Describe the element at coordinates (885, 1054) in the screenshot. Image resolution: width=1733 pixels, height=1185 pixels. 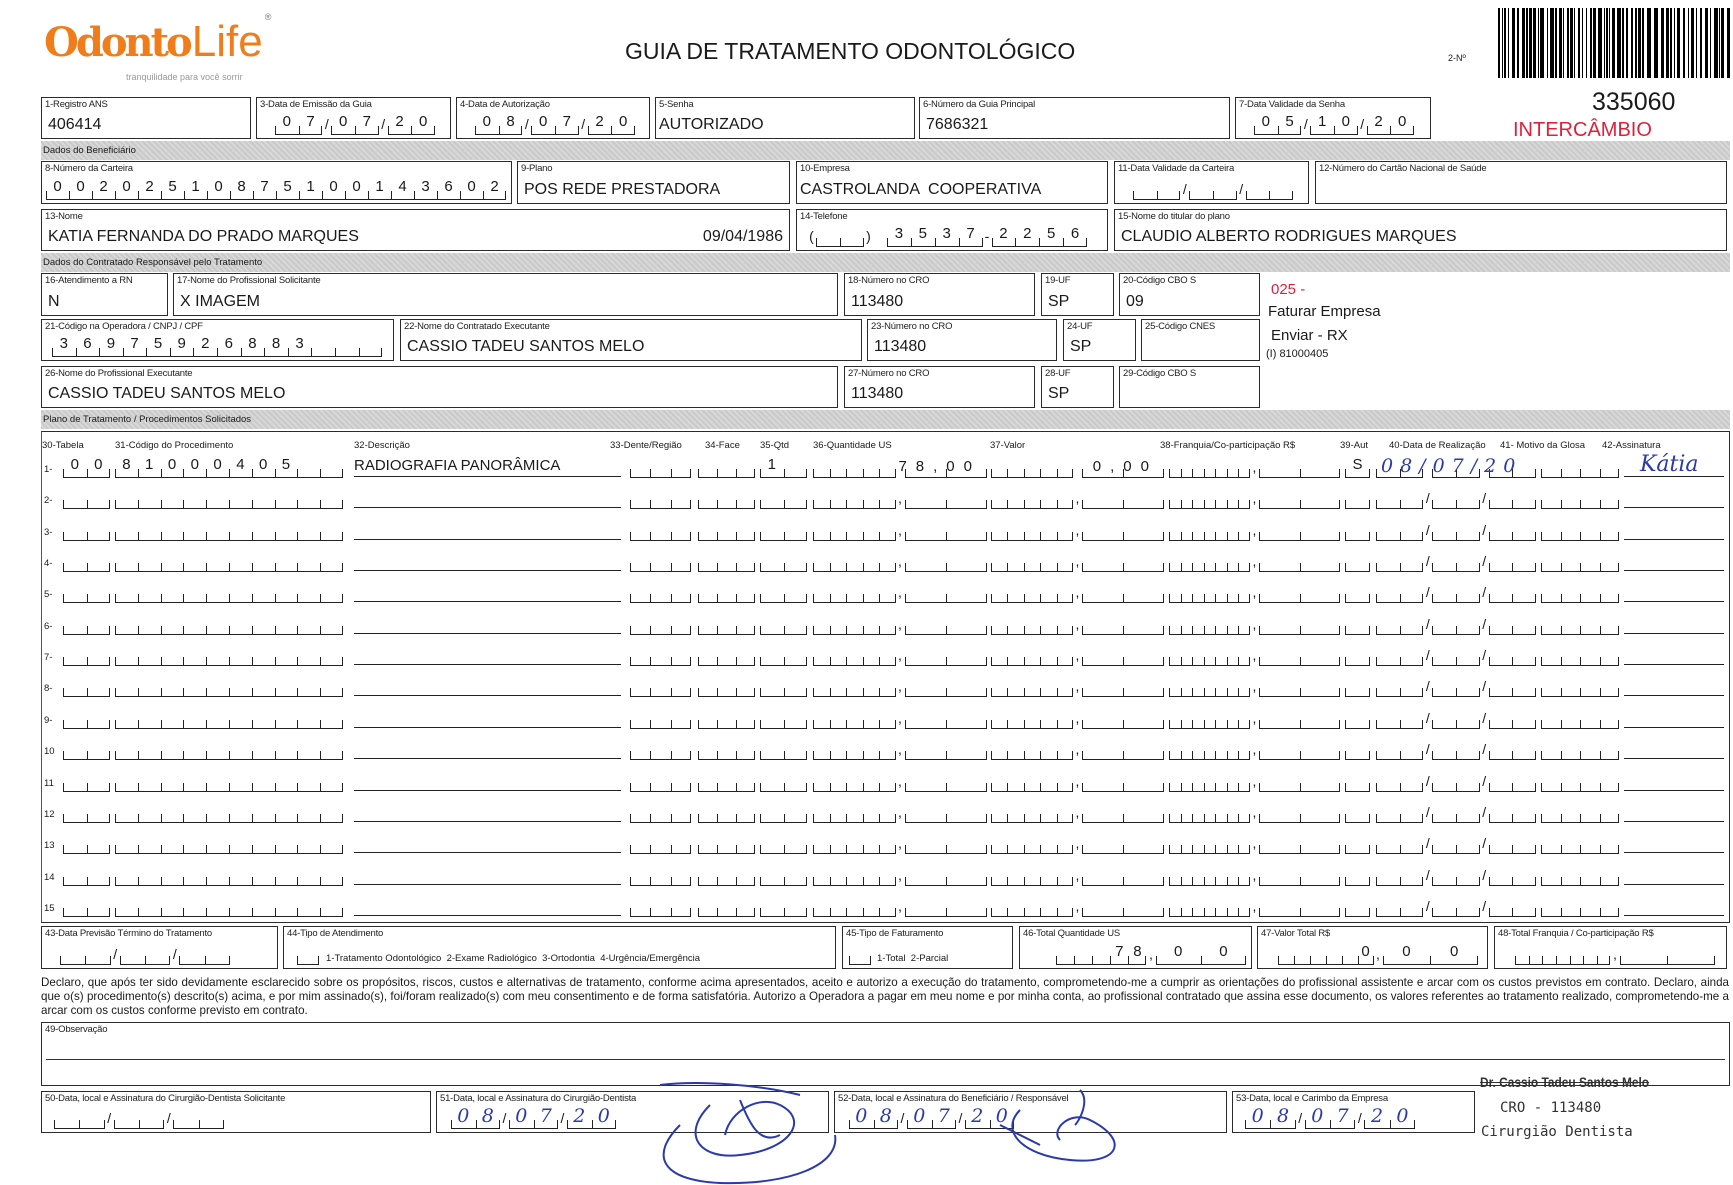
I see `field-observacao: 49-Observação` at that location.